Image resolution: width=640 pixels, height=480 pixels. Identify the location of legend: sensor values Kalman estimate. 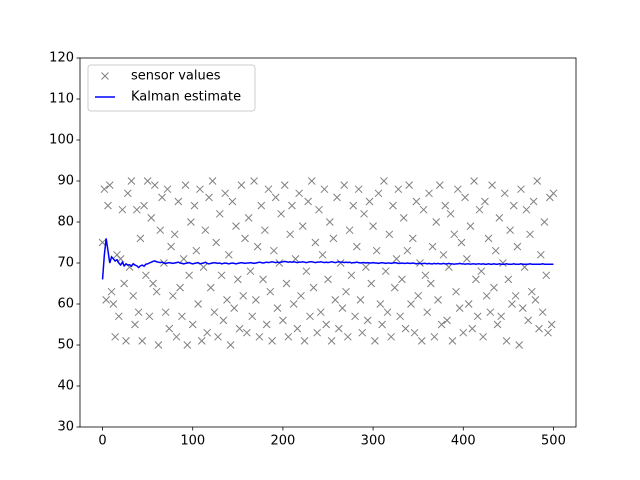
(171, 88).